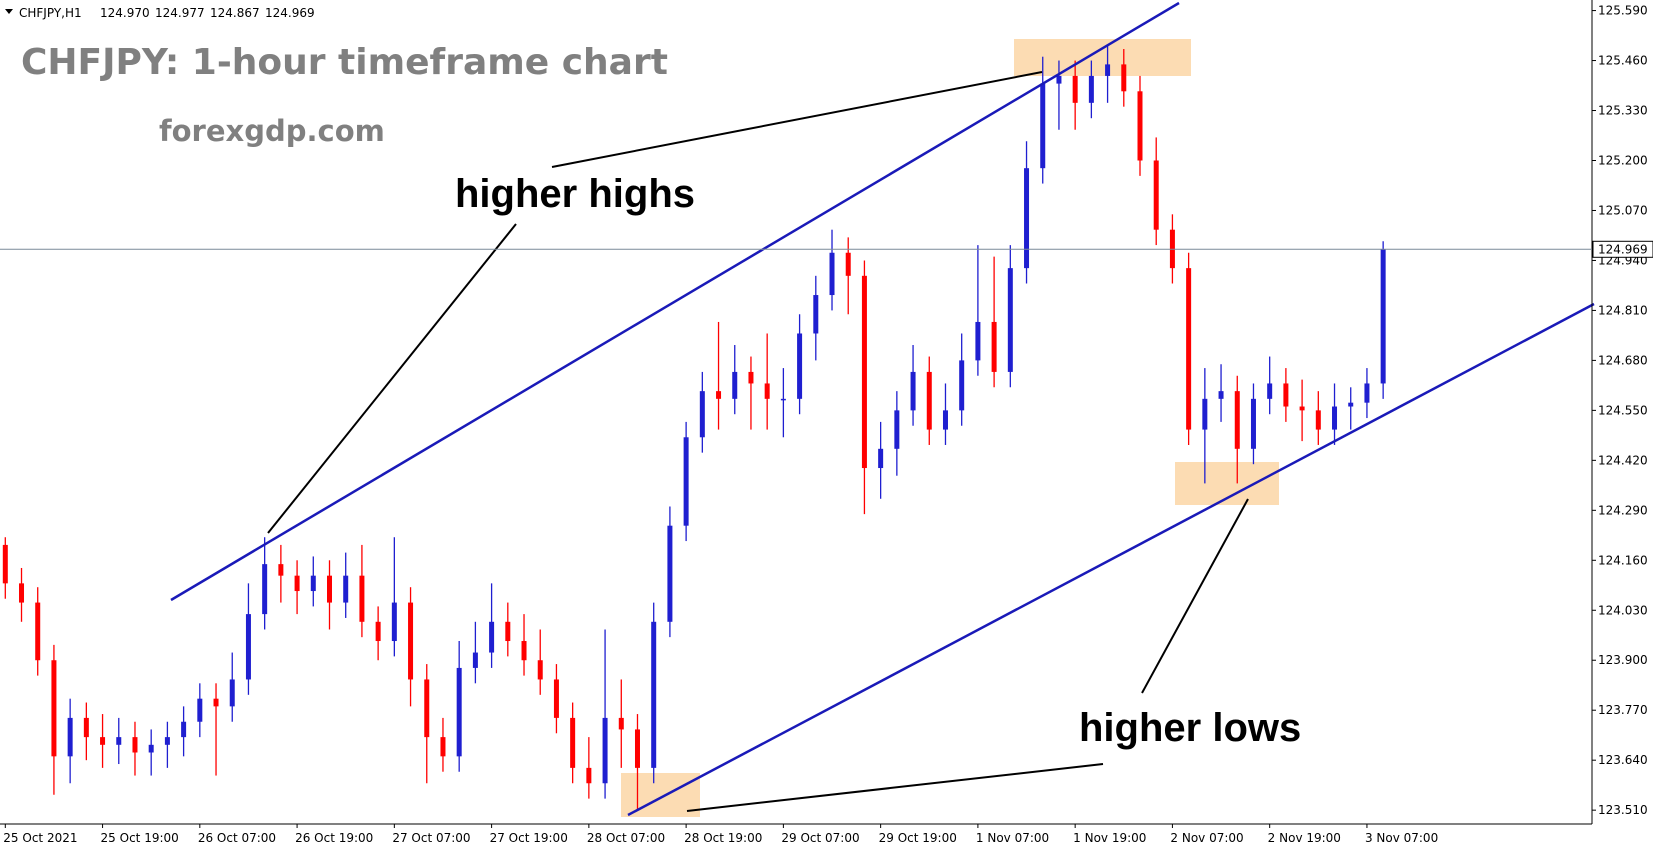  What do you see at coordinates (237, 838) in the screenshot?
I see `x-tick-label: 26 Oct 07:00` at bounding box center [237, 838].